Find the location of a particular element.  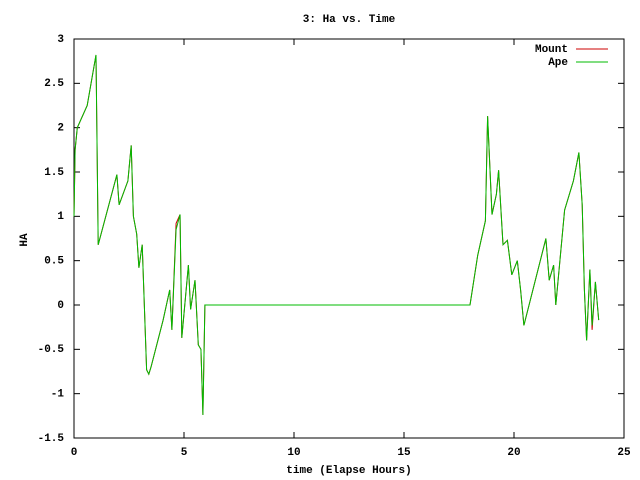

x-tick-label: 25 is located at coordinates (624, 453).